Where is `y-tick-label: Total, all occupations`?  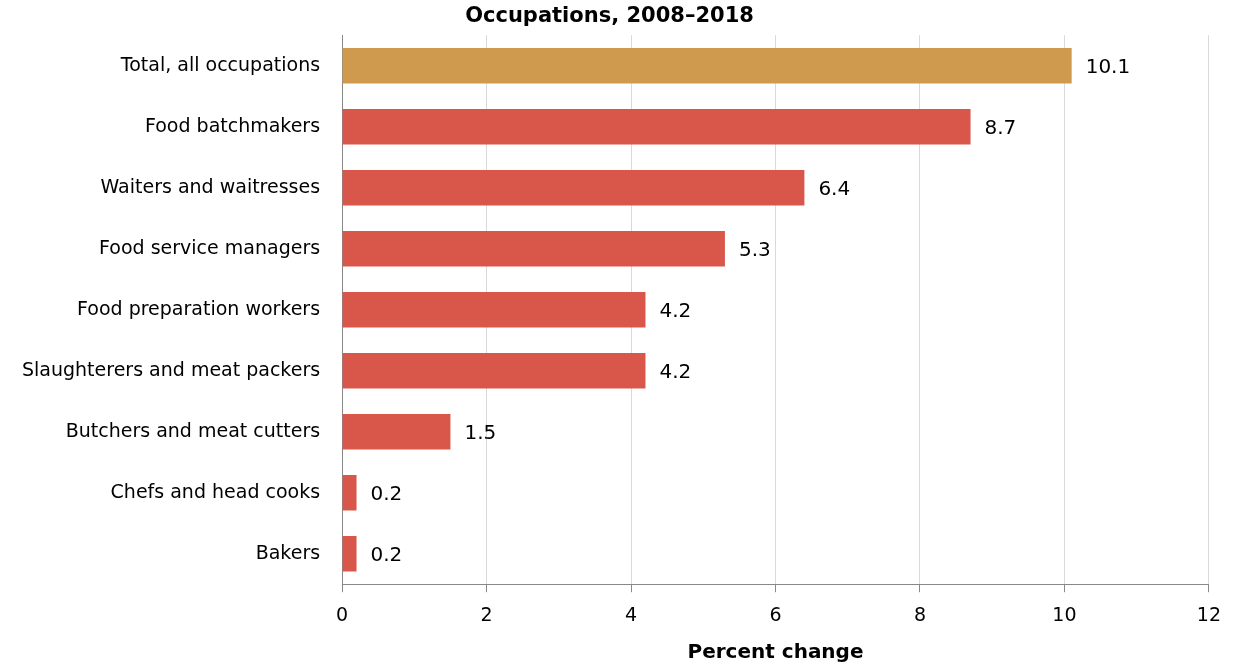 y-tick-label: Total, all occupations is located at coordinates (220, 63).